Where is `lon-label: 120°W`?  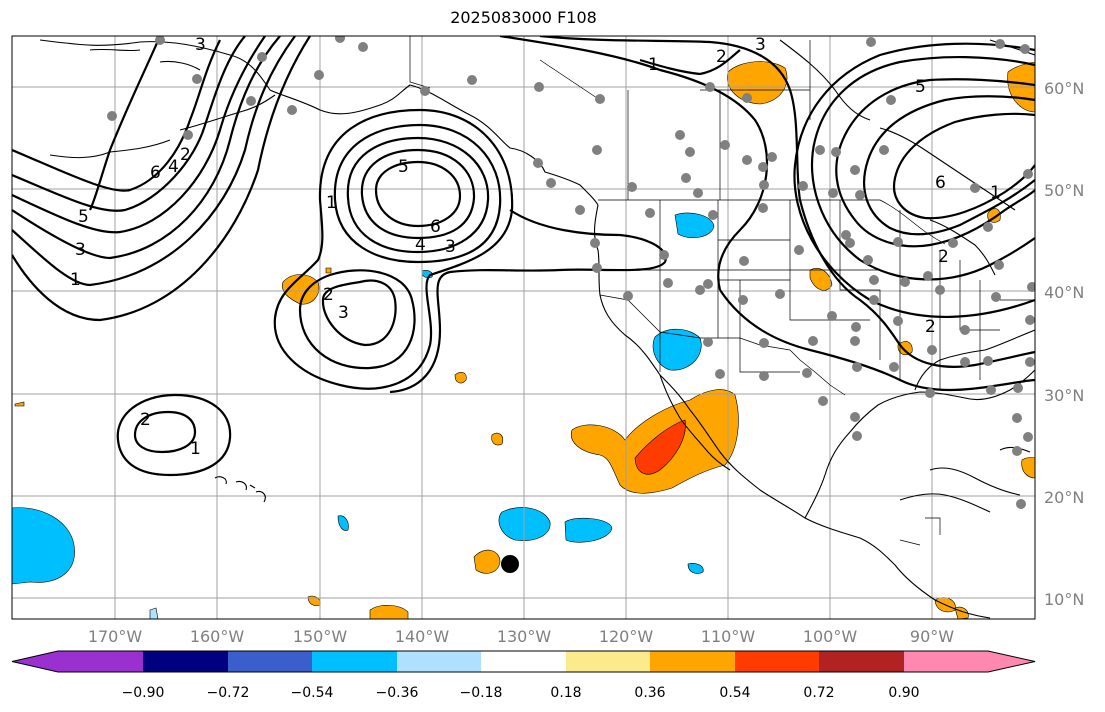
lon-label: 120°W is located at coordinates (626, 636).